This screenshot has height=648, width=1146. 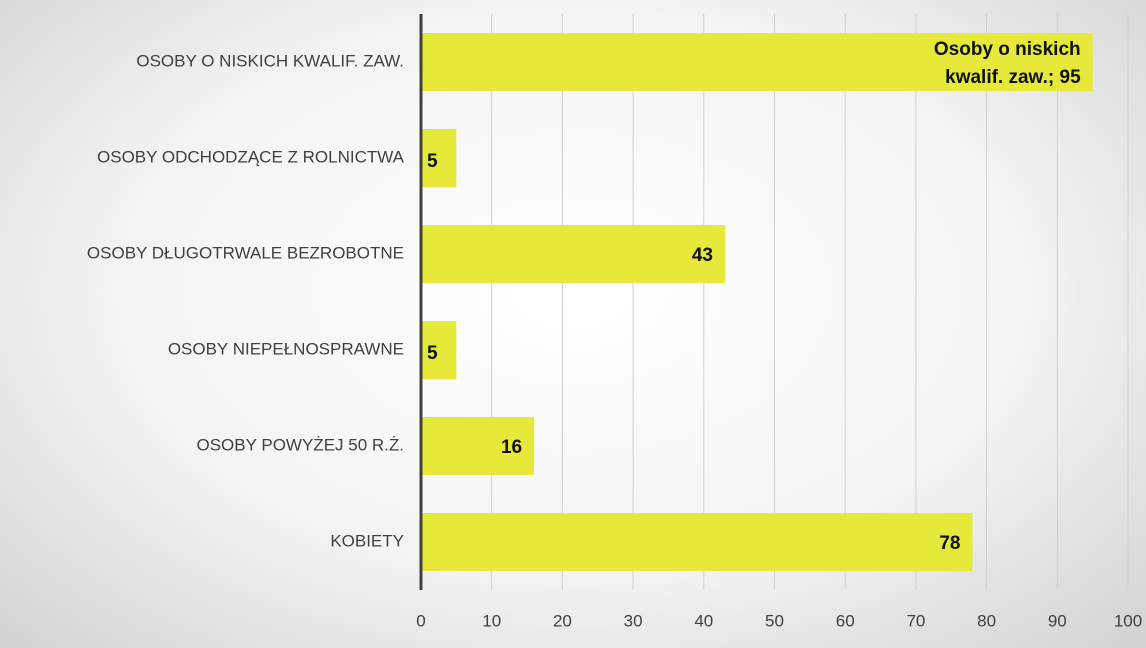 I want to click on x-tick-label: 50, so click(x=774, y=620).